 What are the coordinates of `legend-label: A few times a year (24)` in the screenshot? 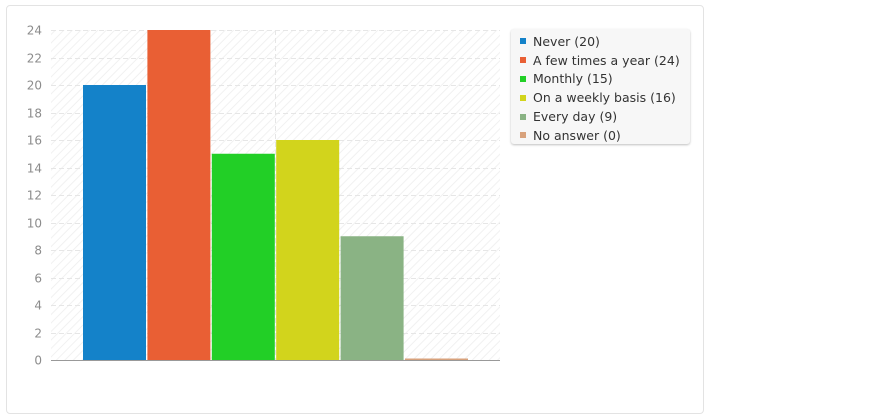 It's located at (606, 60).